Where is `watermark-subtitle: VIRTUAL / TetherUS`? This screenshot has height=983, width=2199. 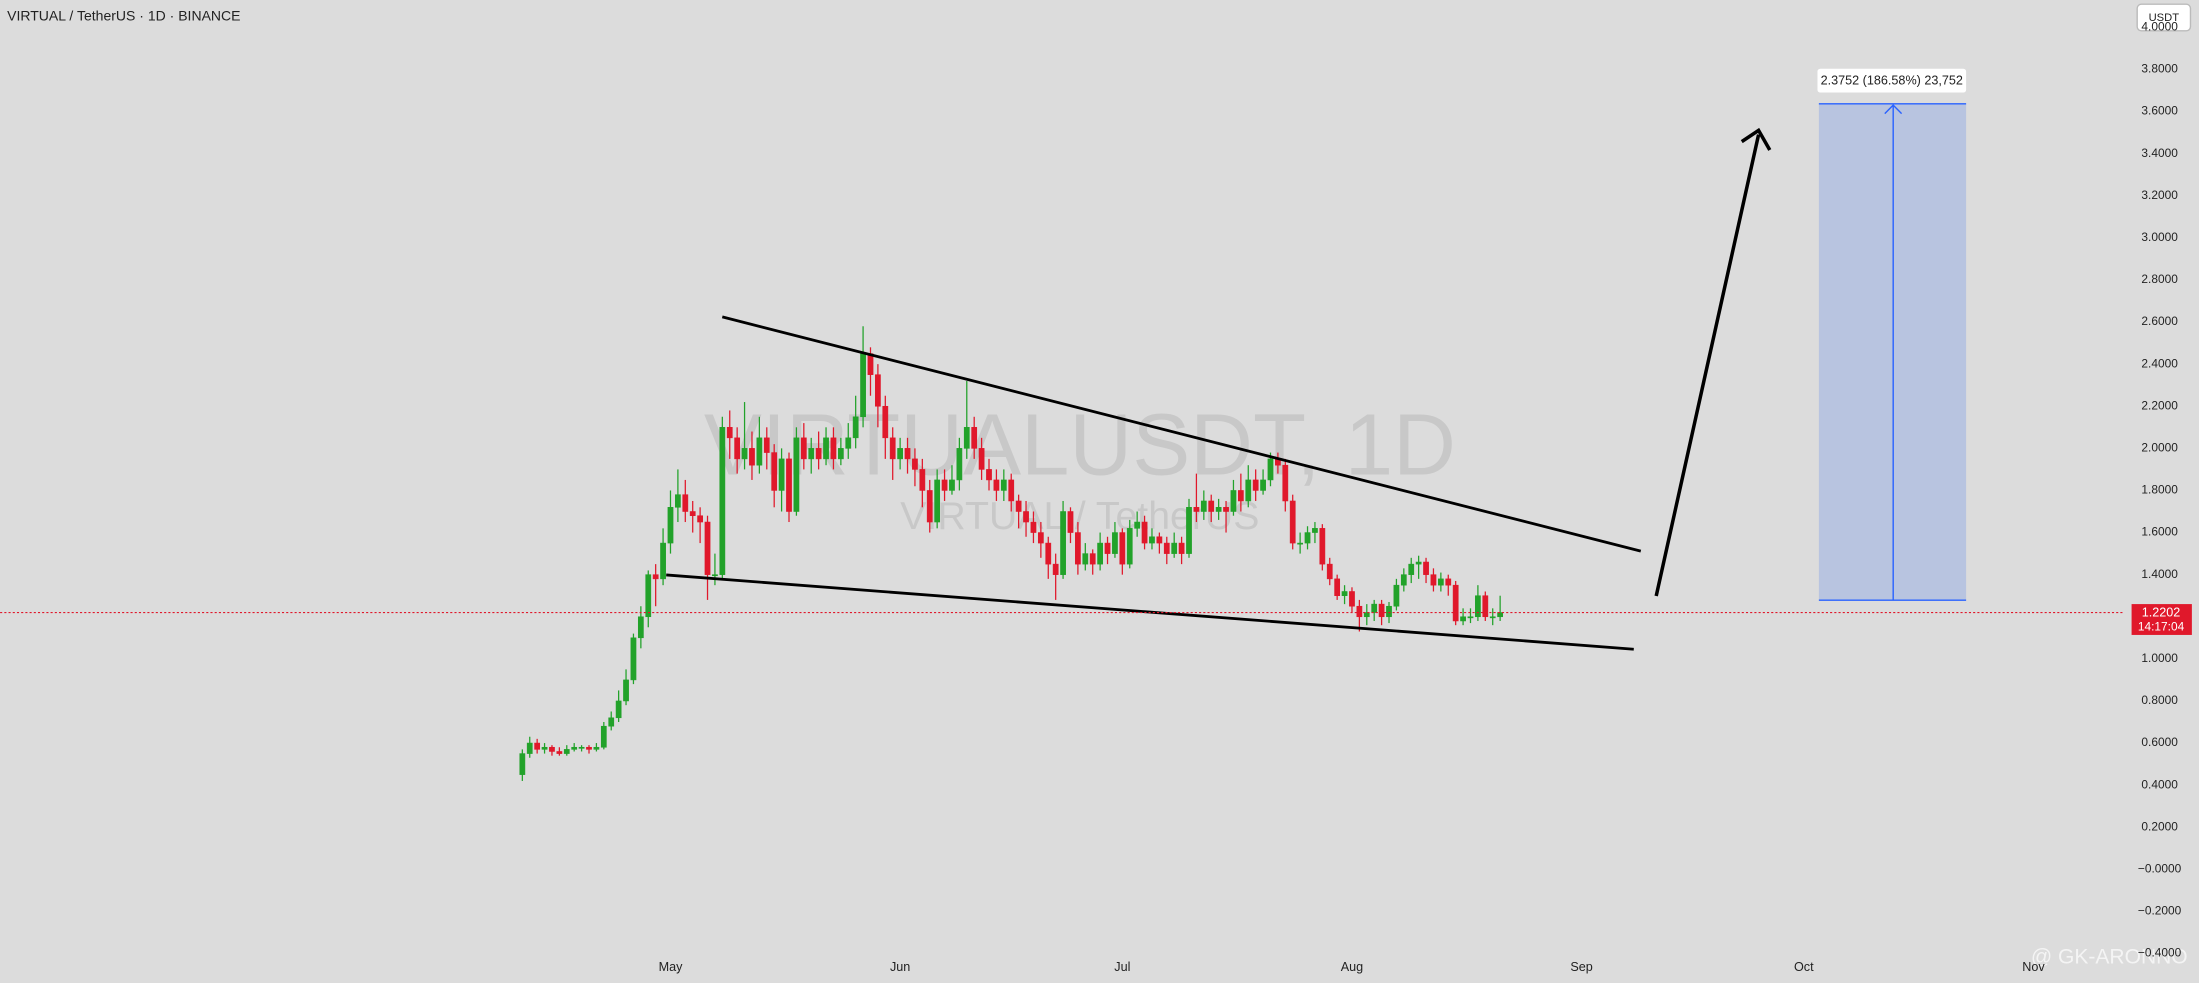
watermark-subtitle: VIRTUAL / TetherUS is located at coordinates (1079, 516).